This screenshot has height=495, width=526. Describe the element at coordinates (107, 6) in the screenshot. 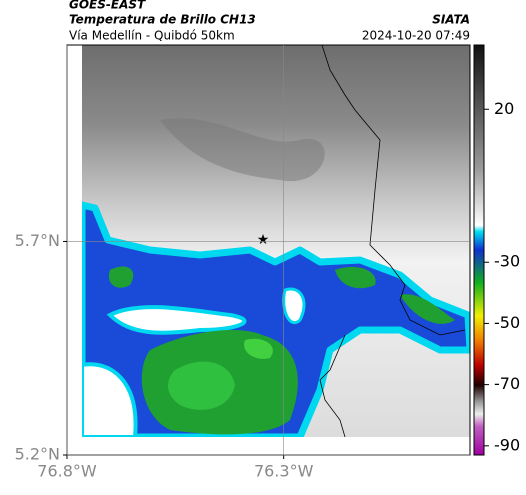

I see `source: GOES-EAST` at that location.